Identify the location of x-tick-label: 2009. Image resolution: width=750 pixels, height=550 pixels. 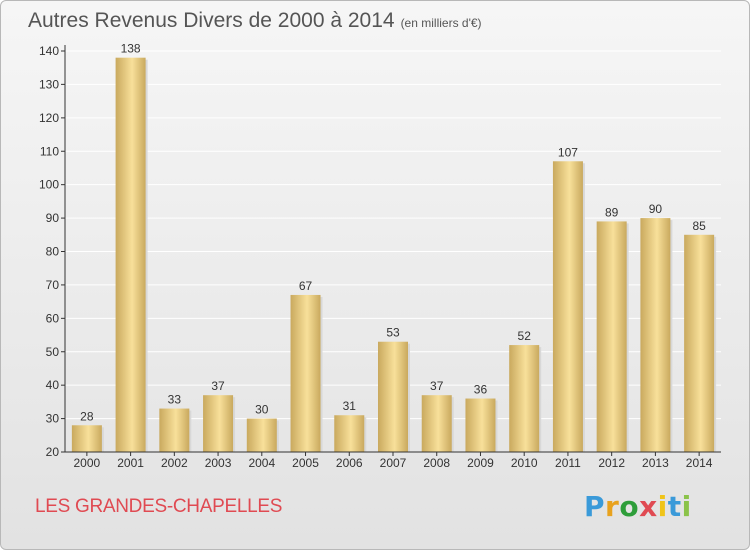
(480, 463).